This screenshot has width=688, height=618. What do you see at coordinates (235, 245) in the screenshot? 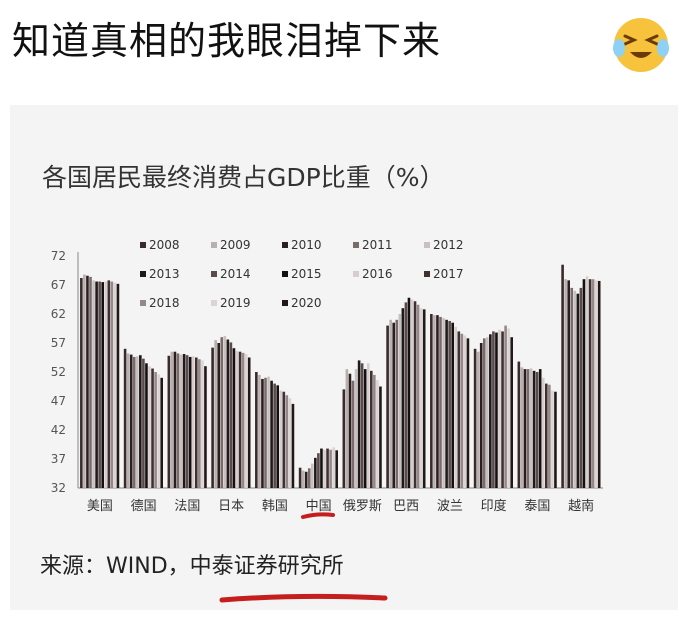
I see `legend-label: 2009` at bounding box center [235, 245].